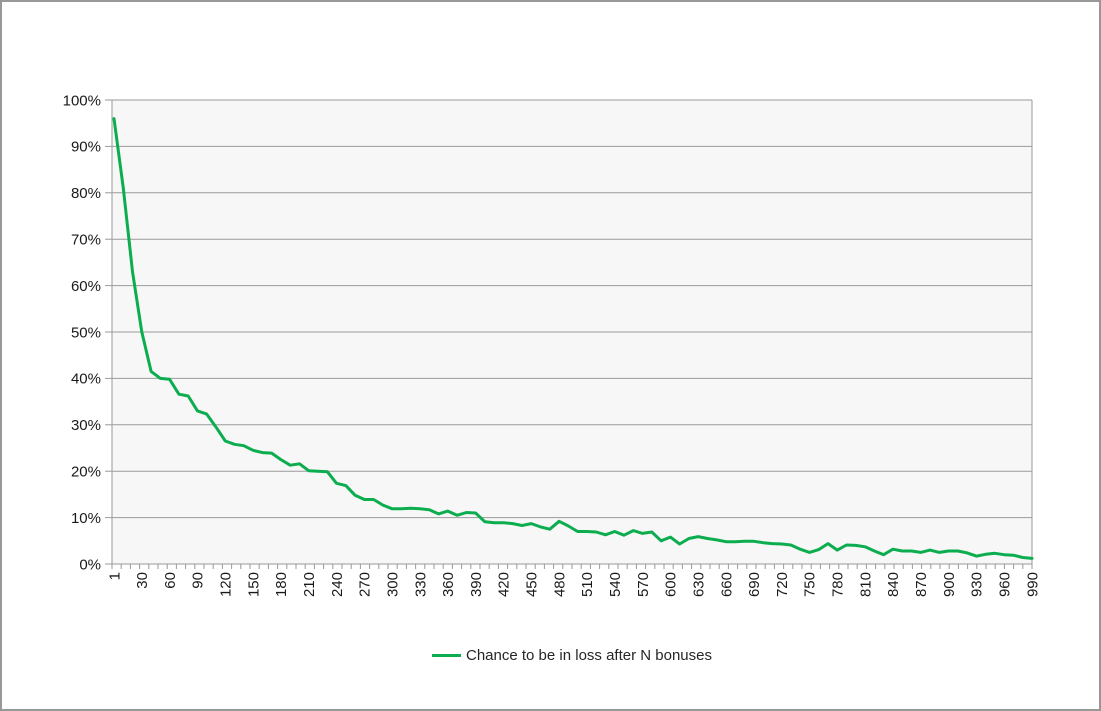 This screenshot has width=1101, height=711. I want to click on x-axis-label: 600, so click(671, 584).